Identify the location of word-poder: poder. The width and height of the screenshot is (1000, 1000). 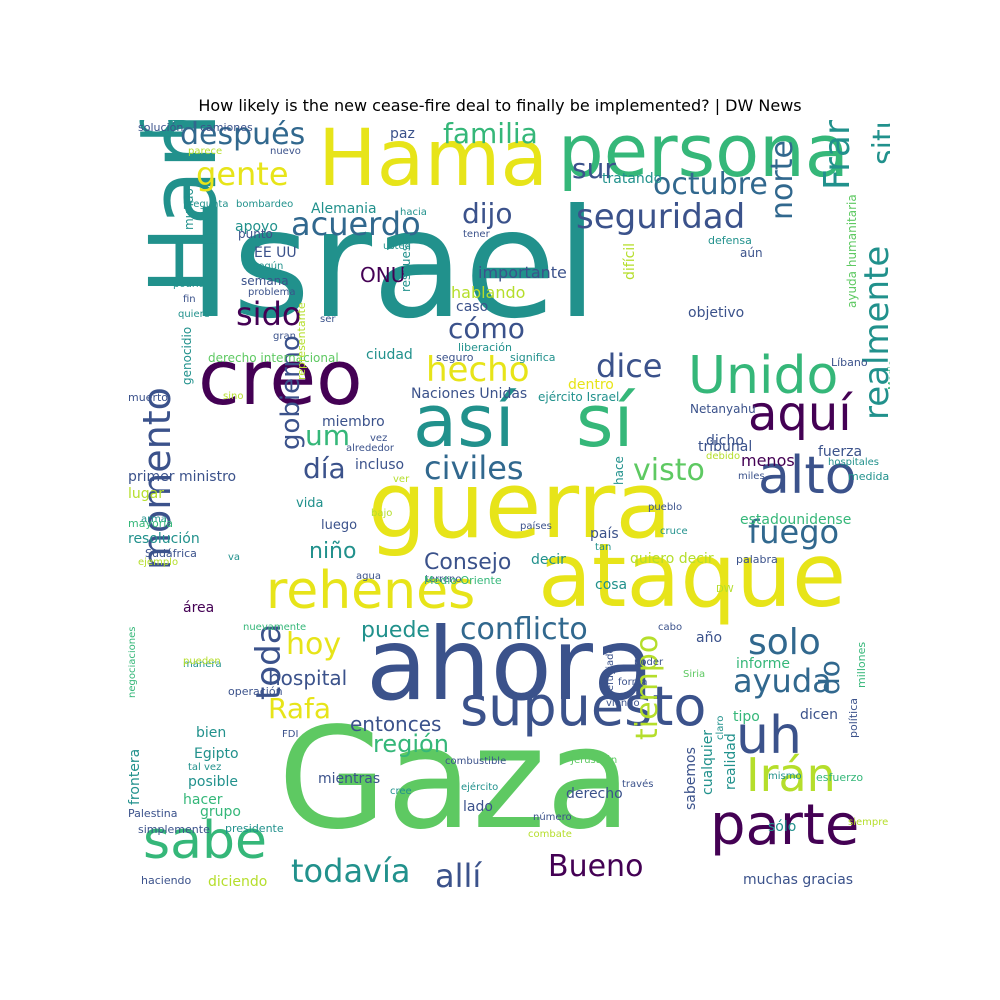
(649, 662).